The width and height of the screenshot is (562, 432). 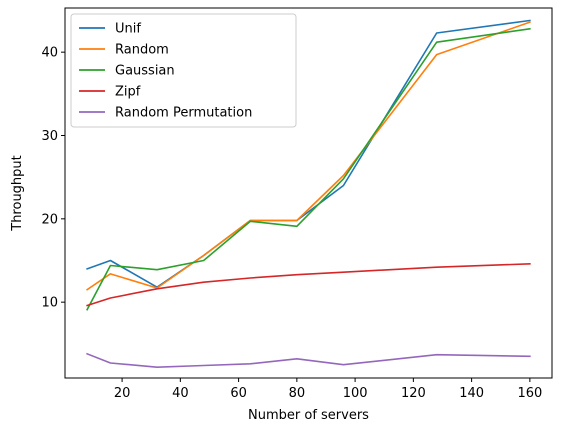 What do you see at coordinates (413, 393) in the screenshot?
I see `x-tick-label: 120` at bounding box center [413, 393].